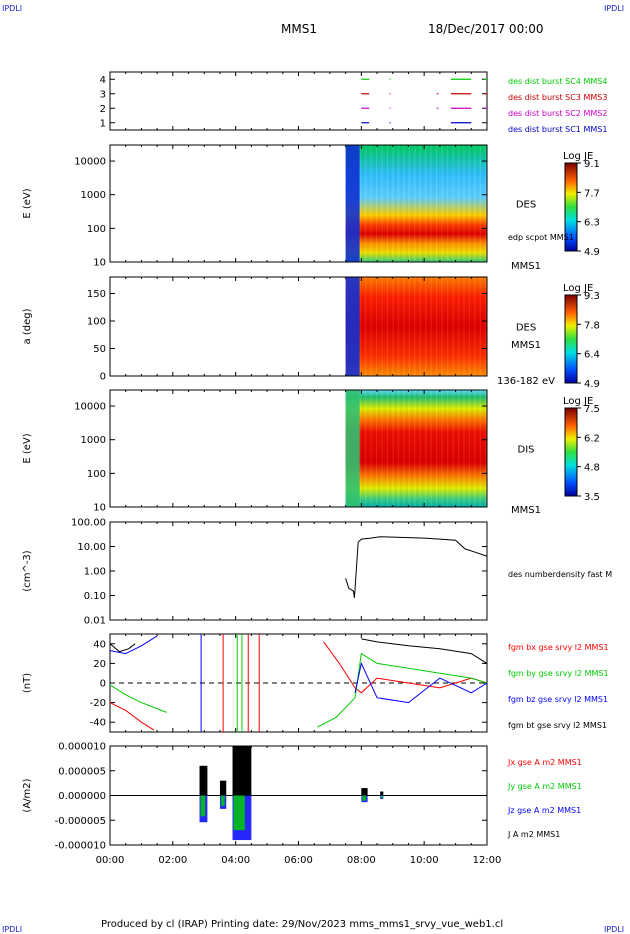 The height and width of the screenshot is (934, 630). Describe the element at coordinates (172, 860) in the screenshot. I see `x-tick-label: 02:00` at that location.